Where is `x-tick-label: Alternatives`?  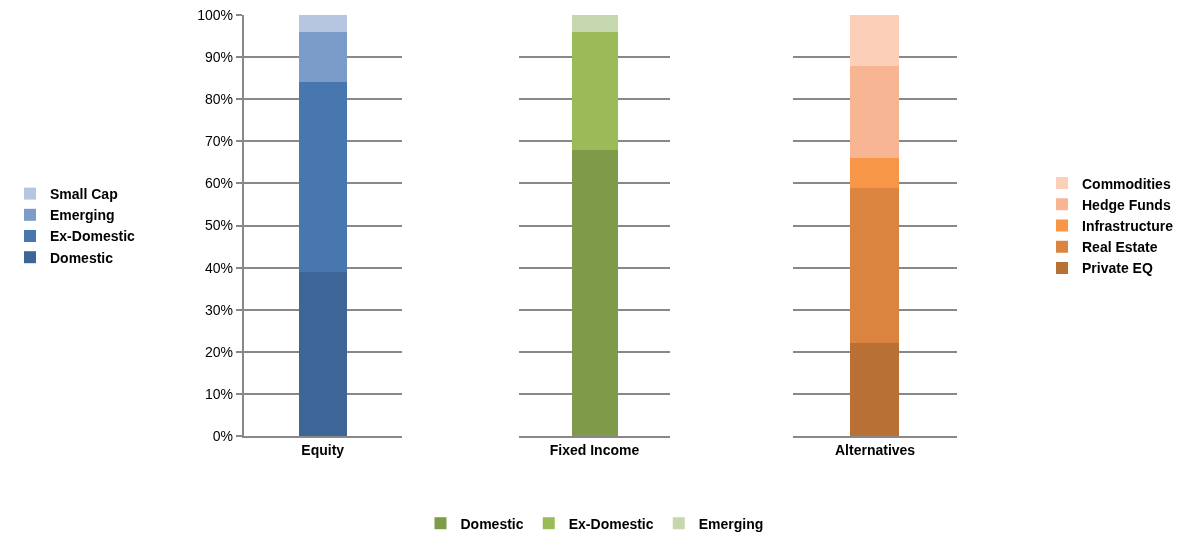 x-tick-label: Alternatives is located at coordinates (875, 449).